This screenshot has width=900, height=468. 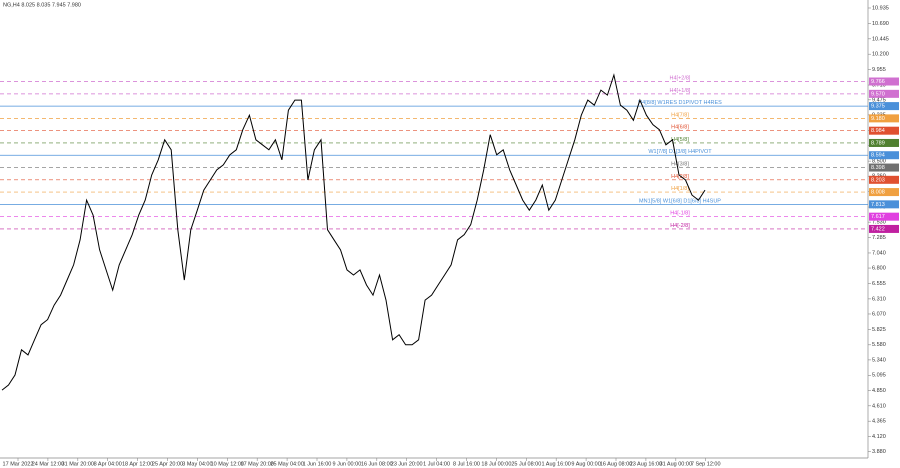 I want to click on price-tag-label: 8.008, so click(x=878, y=193).